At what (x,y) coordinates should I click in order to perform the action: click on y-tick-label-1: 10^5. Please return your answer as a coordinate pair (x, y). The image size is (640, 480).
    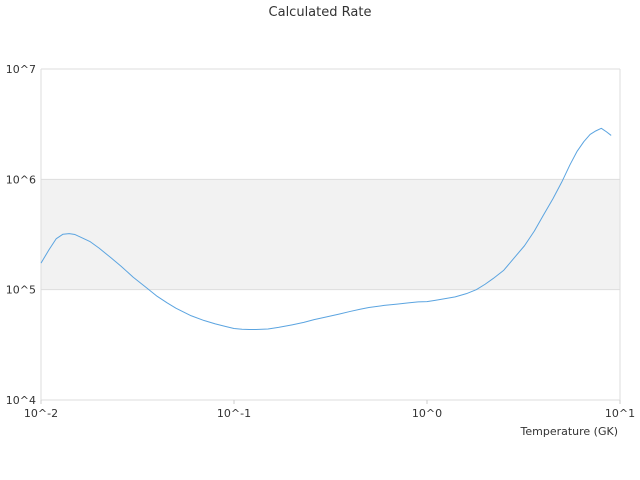
    Looking at the image, I should click on (21, 290).